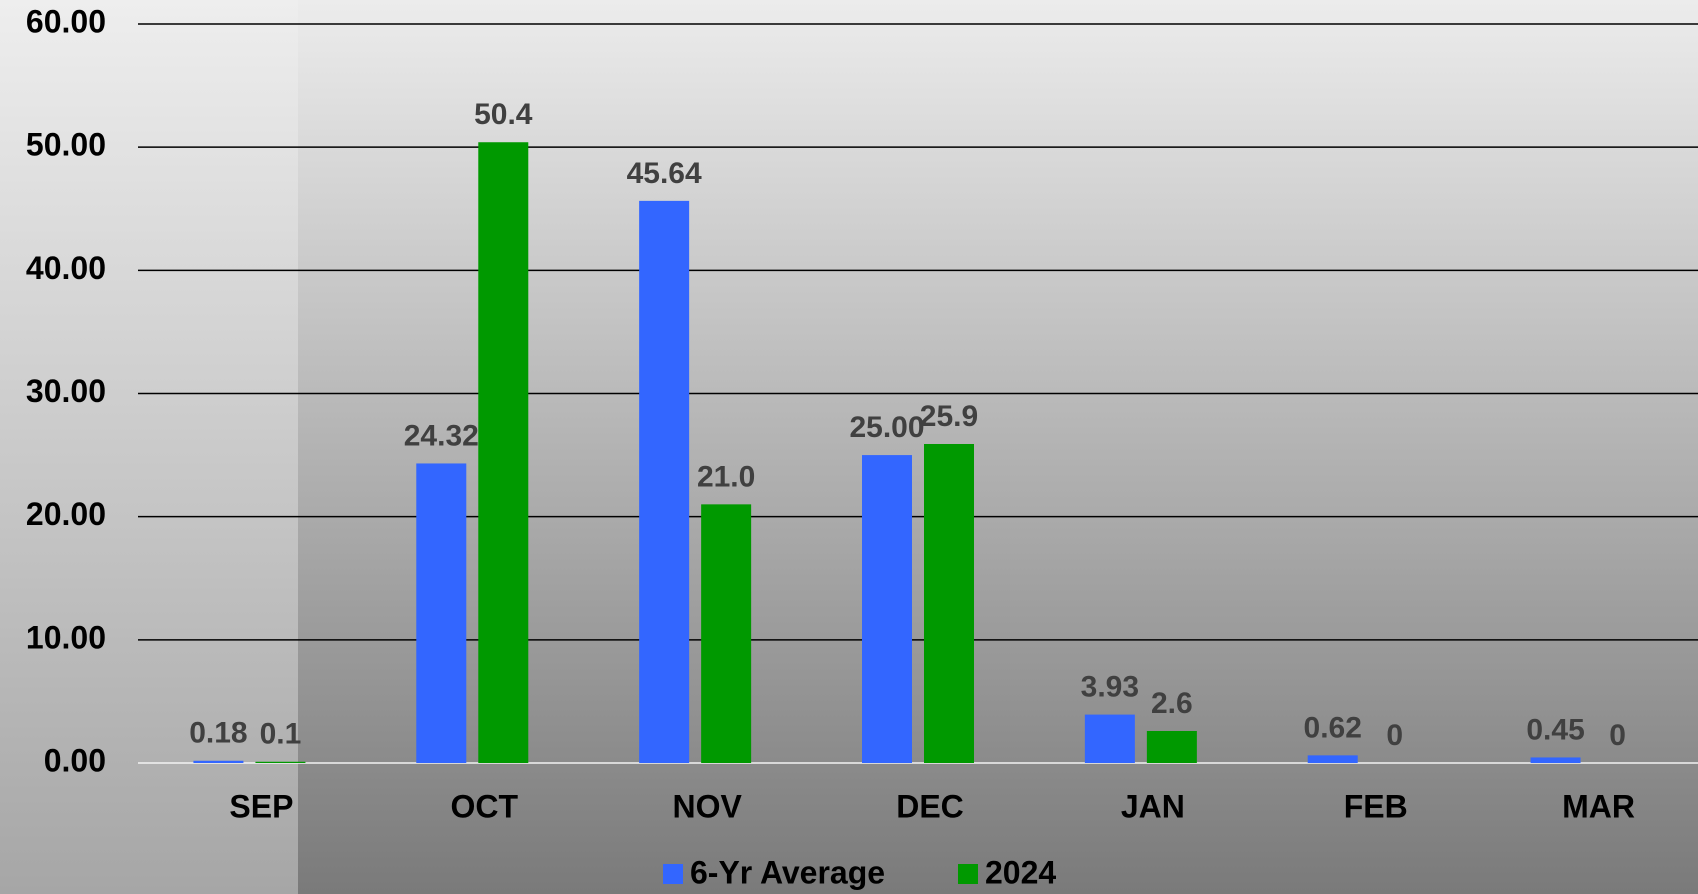 The image size is (1698, 894). Describe the element at coordinates (75, 760) in the screenshot. I see `y-tick-label: 0.00` at that location.